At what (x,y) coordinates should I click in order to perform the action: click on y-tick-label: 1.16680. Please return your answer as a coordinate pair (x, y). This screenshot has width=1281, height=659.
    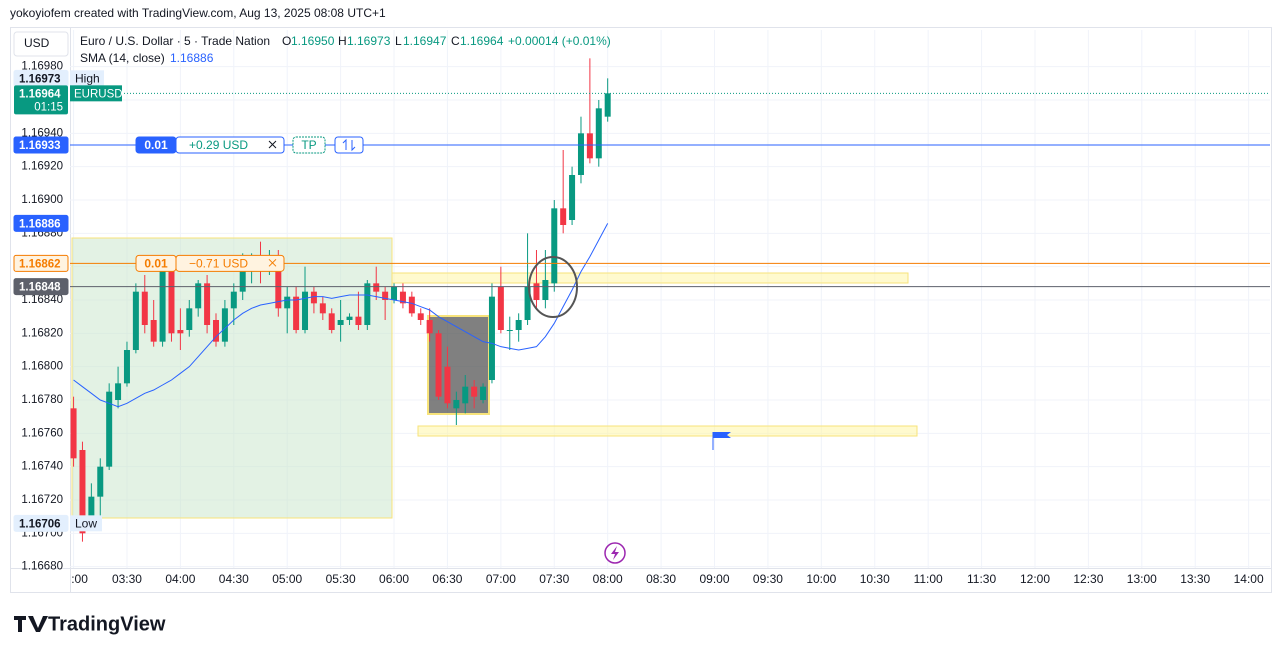
    Looking at the image, I should click on (42, 567).